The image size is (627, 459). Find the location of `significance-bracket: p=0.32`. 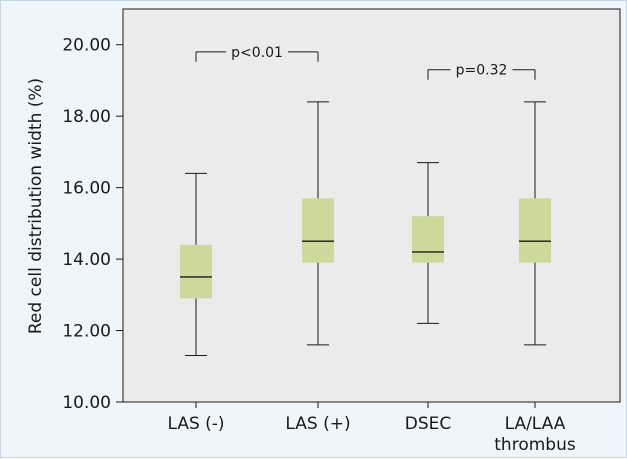

significance-bracket: p=0.32 is located at coordinates (481, 71).